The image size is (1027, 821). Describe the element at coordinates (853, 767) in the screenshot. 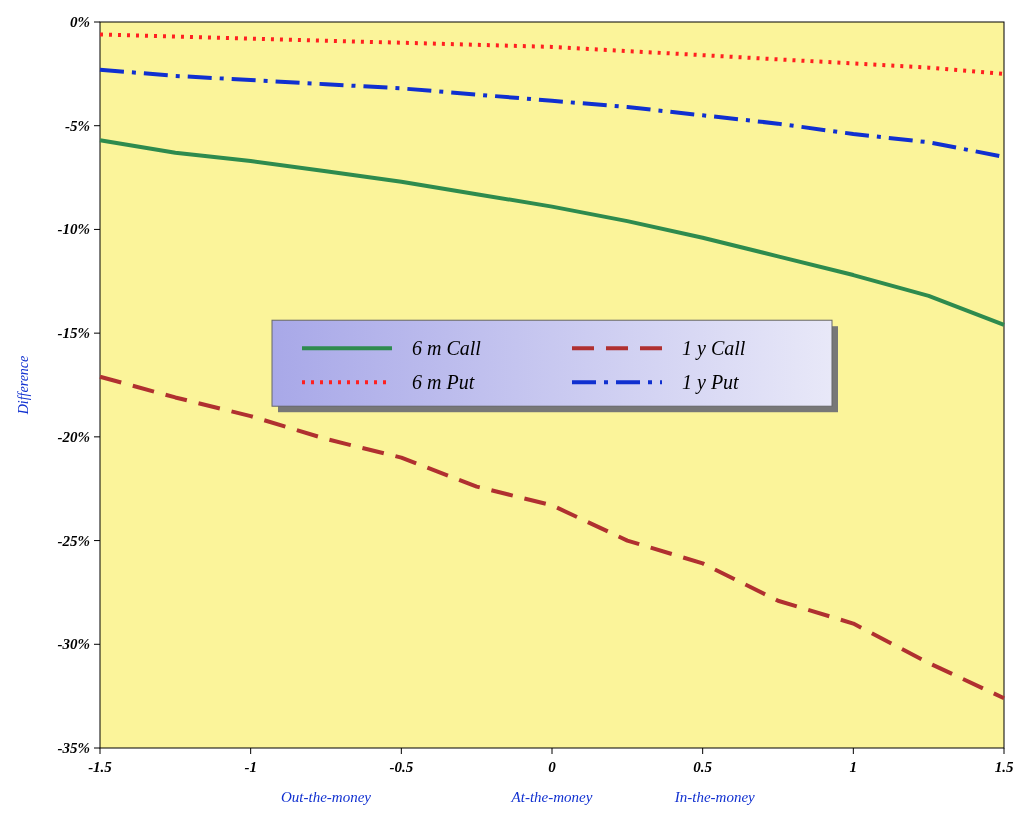

I see `x-tick-label: 1` at that location.